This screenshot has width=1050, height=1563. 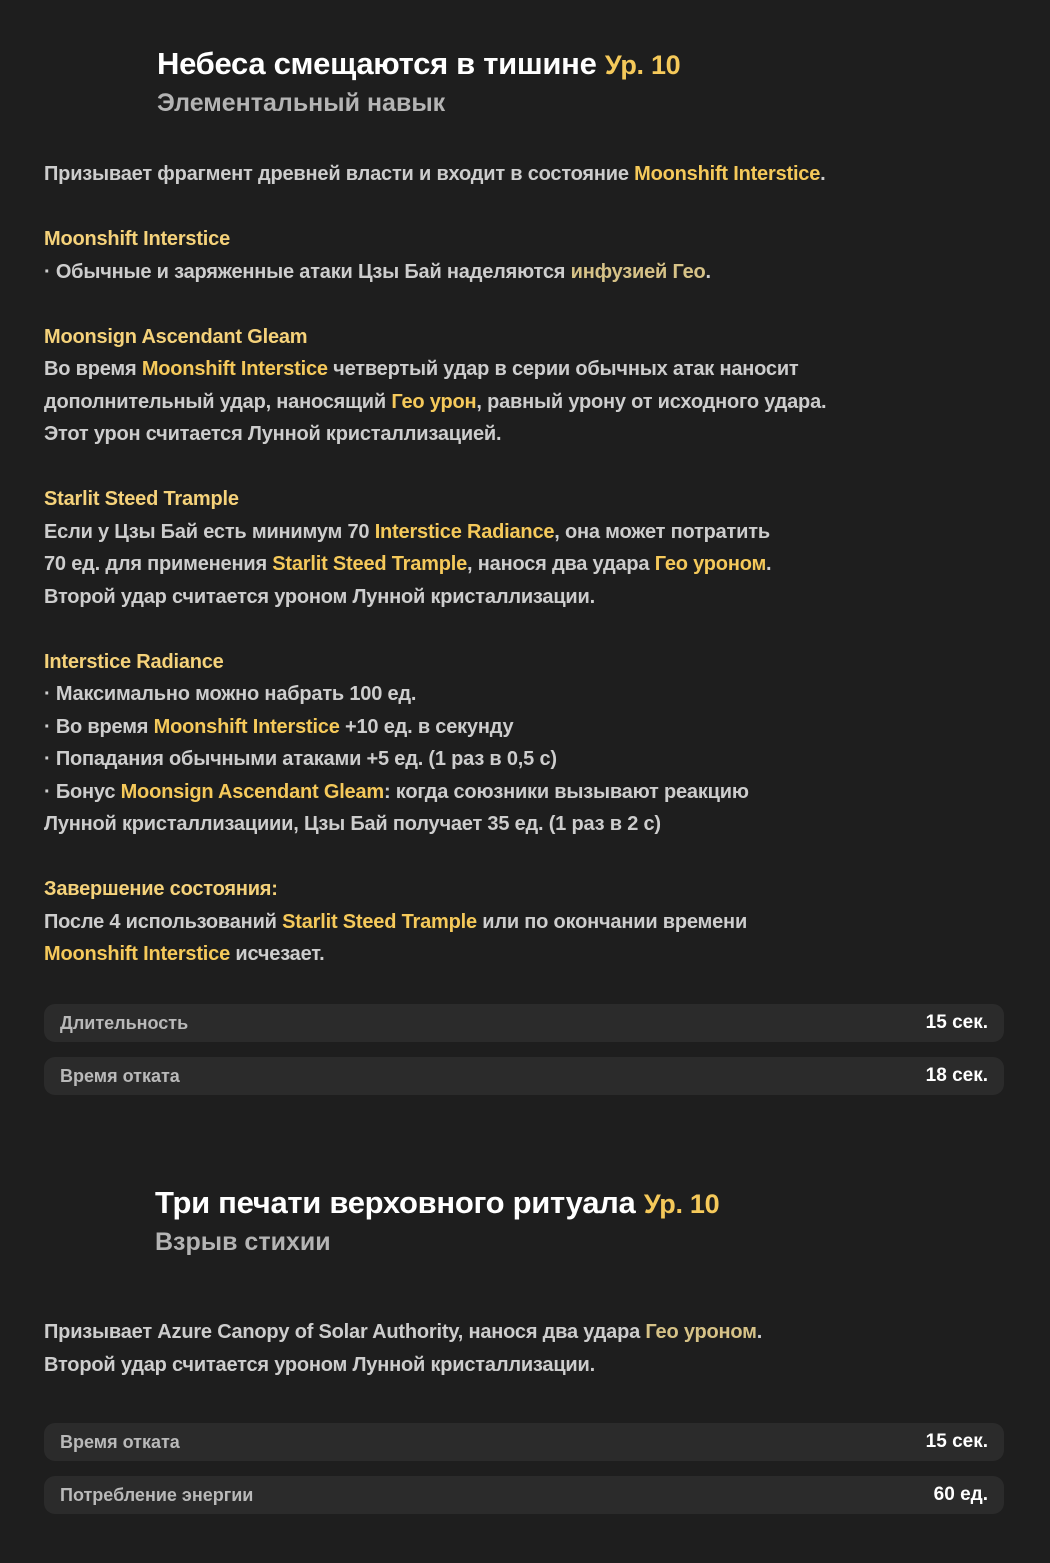 What do you see at coordinates (158, 564) in the screenshot?
I see `text-segment: 70 ед. для применения` at bounding box center [158, 564].